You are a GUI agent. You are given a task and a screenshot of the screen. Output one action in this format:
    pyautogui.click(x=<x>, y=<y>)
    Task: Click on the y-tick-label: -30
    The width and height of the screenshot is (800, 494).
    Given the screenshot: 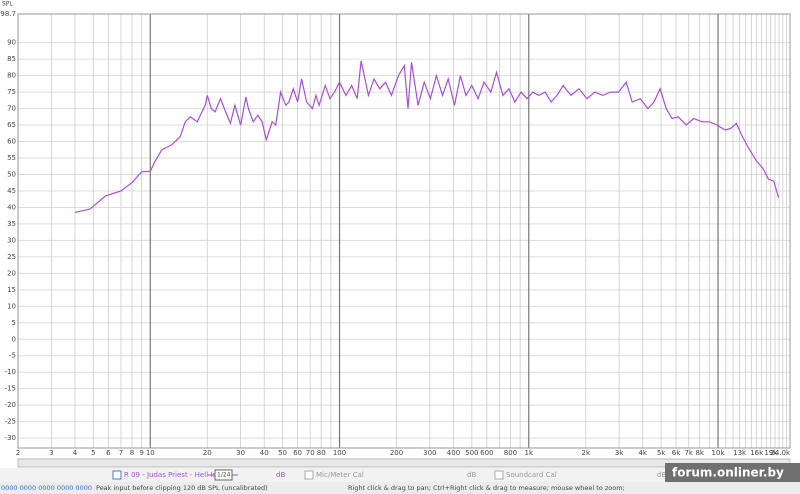 What is the action you would take?
    pyautogui.click(x=10, y=438)
    